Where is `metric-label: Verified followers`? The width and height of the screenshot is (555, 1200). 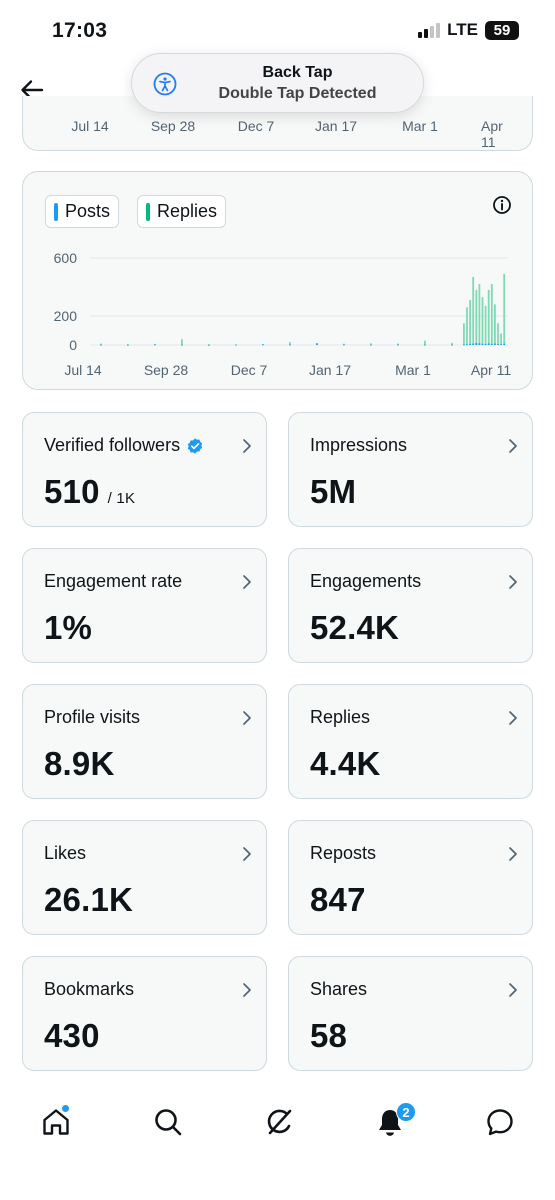 metric-label: Verified followers is located at coordinates (124, 445).